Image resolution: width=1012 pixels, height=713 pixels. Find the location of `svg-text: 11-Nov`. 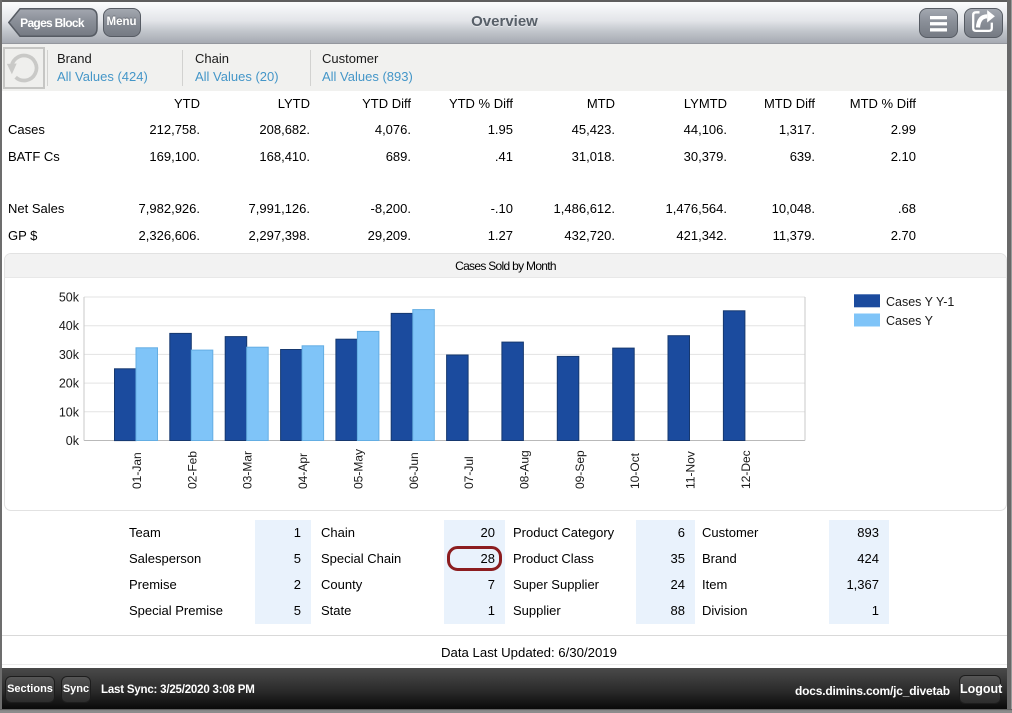

svg-text: 11-Nov is located at coordinates (691, 470).